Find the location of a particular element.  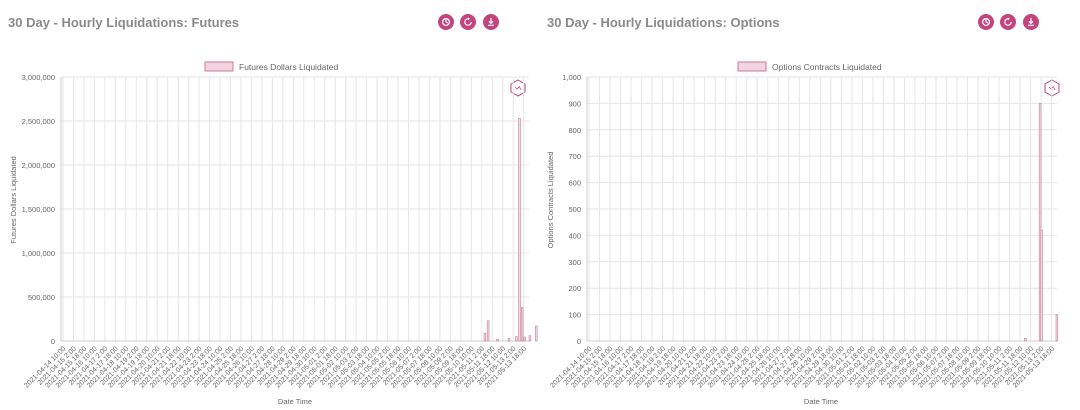

y-tick-label: 100 is located at coordinates (574, 315).